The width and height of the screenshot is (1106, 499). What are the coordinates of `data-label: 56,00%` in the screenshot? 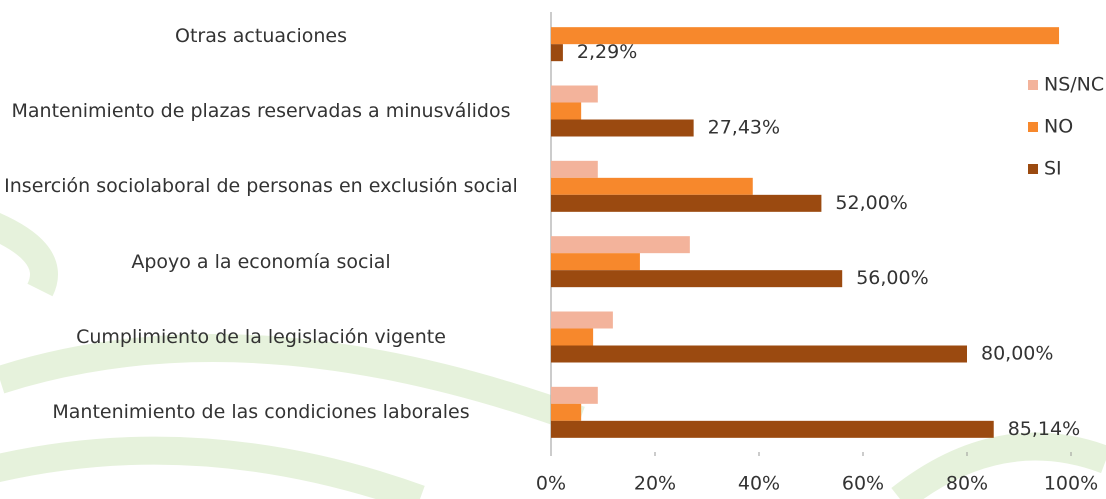 It's located at (892, 278).